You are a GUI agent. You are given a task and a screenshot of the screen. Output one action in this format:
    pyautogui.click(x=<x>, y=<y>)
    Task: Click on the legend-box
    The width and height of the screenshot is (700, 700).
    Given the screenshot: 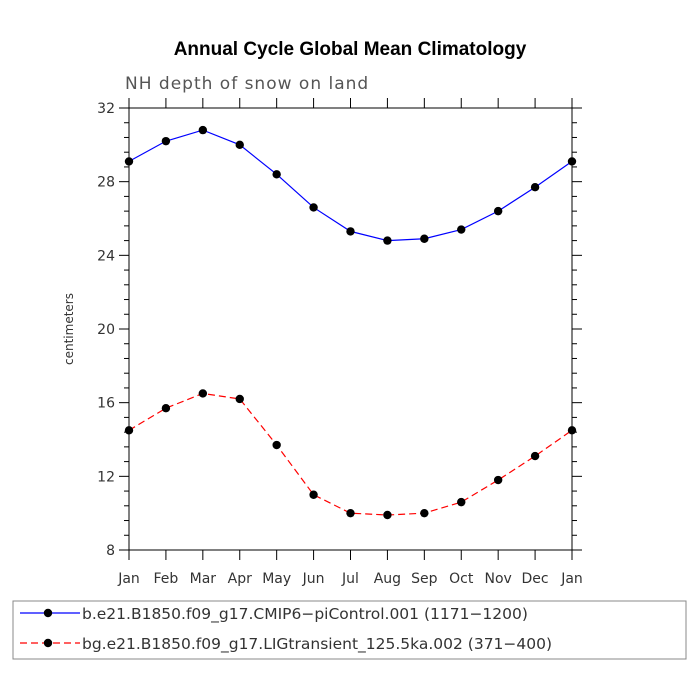 What is the action you would take?
    pyautogui.click(x=349, y=630)
    